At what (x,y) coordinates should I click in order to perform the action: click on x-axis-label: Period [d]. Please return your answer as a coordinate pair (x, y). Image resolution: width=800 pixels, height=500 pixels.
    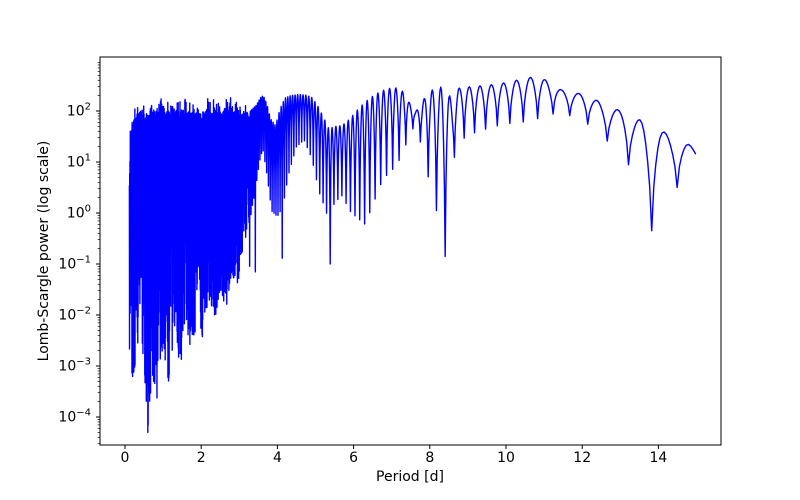
    Looking at the image, I should click on (410, 477).